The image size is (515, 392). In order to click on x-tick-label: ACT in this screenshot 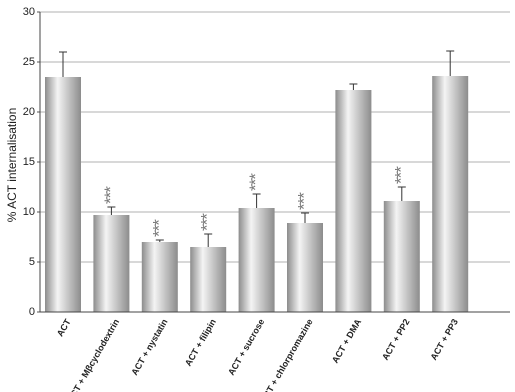, I will do `click(64, 327)`.